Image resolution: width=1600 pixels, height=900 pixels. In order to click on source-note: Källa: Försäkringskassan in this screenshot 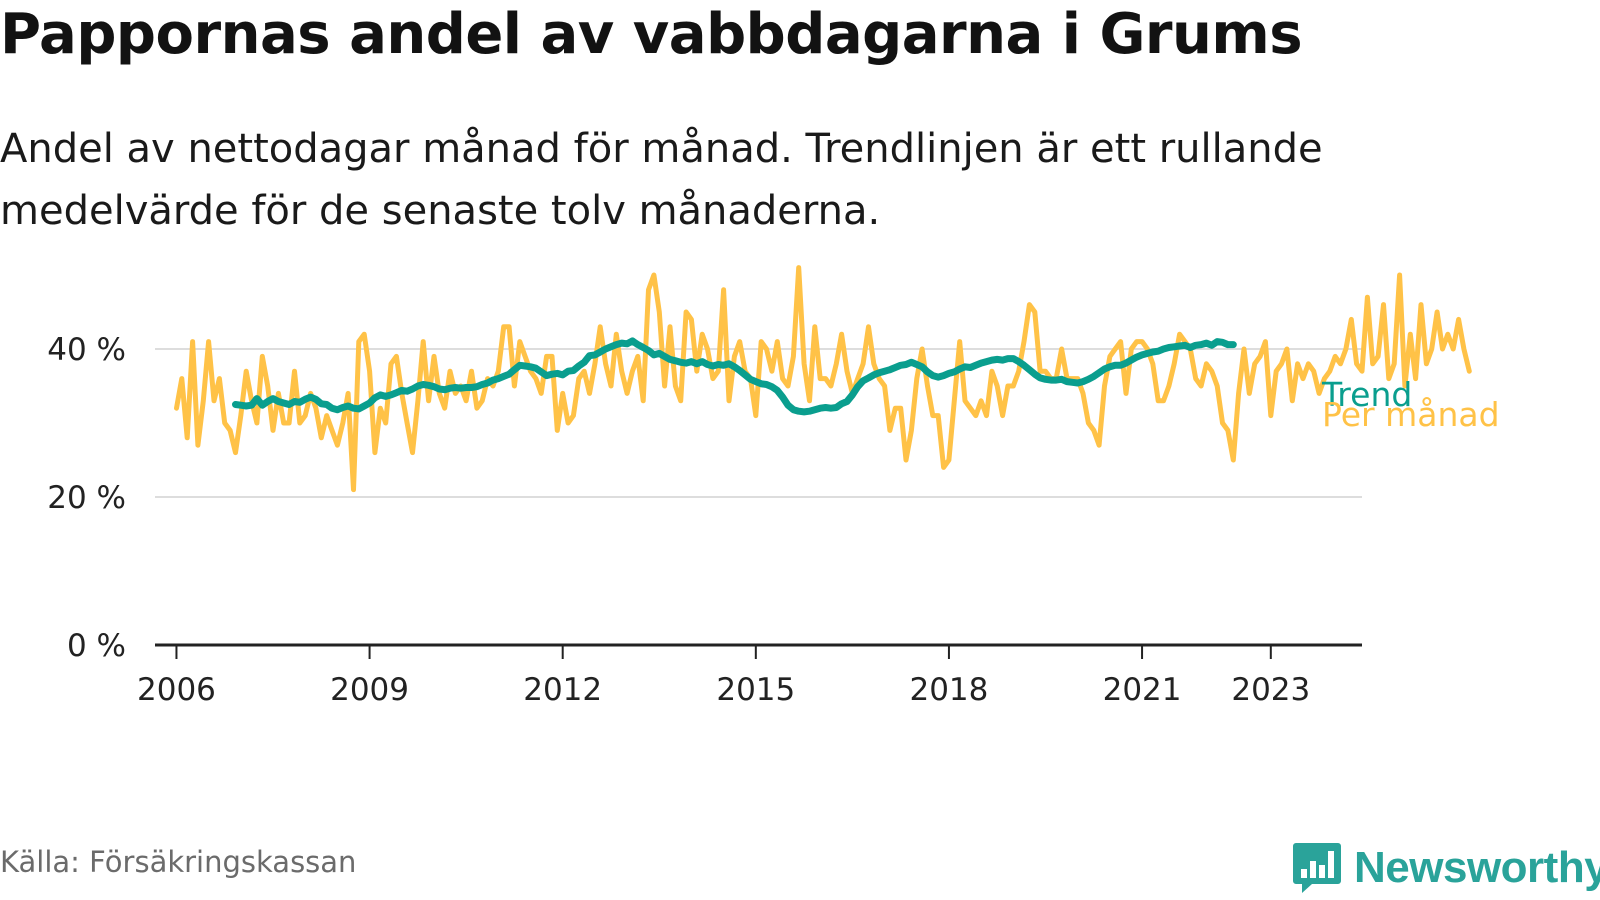, I will do `click(178, 862)`.